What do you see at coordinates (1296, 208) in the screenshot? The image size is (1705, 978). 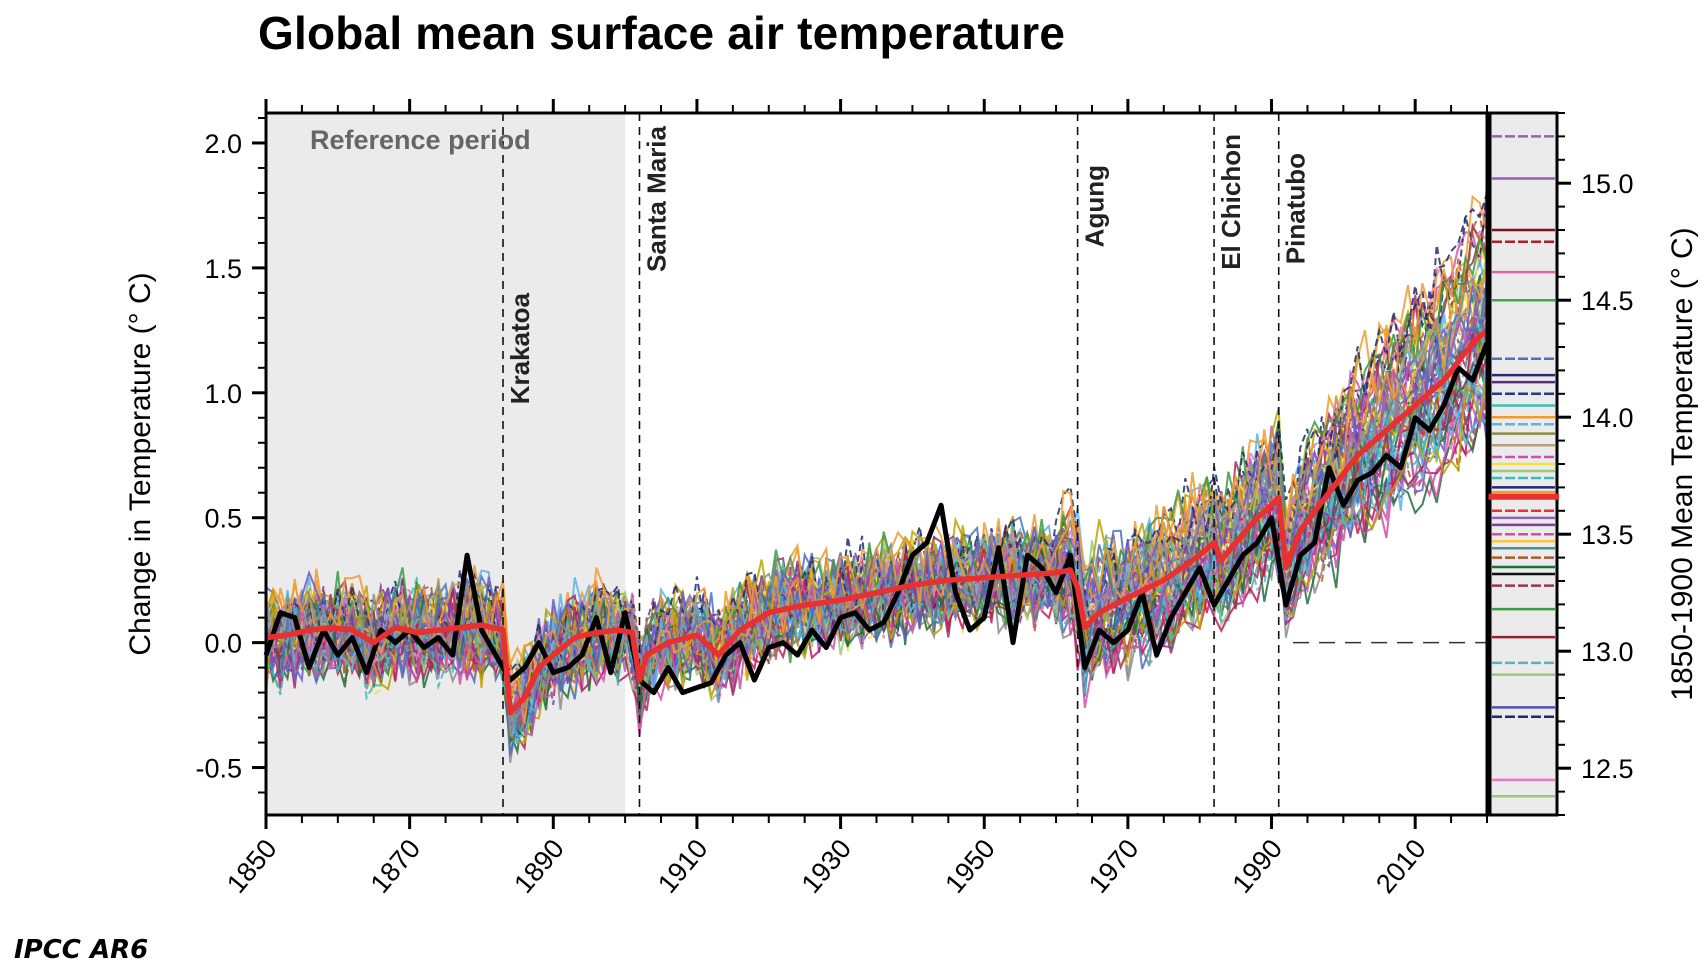 I see `volcano-label: Pinatubo` at bounding box center [1296, 208].